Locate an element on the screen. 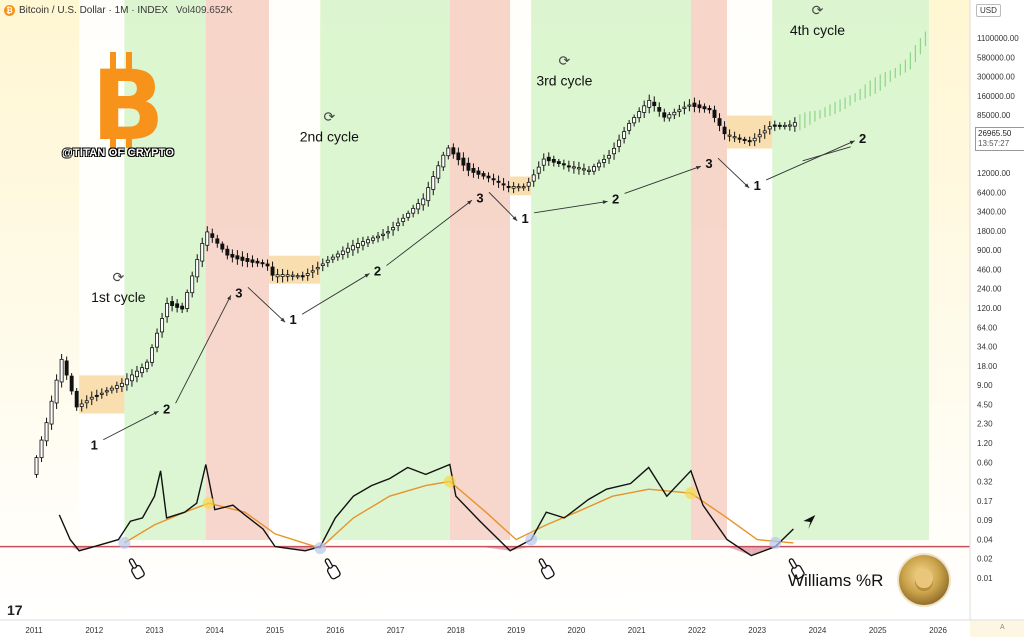  tradingview-logo: 17 is located at coordinates (15, 610).